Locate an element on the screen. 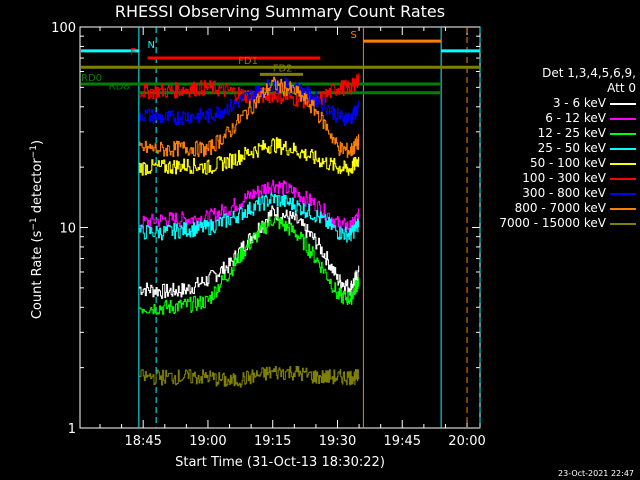 This screenshot has width=640, height=480. x-tick-label: 19:15 is located at coordinates (272, 441).